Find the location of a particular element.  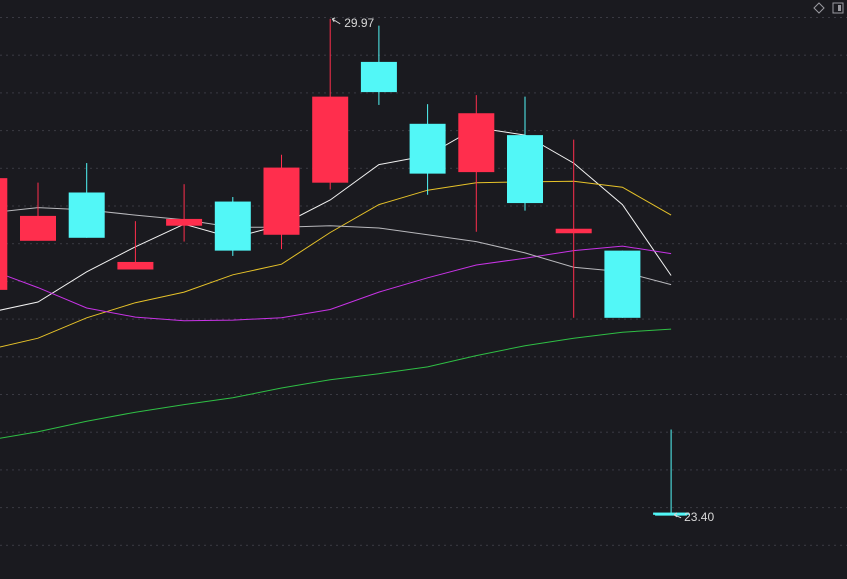

max-label: 29.97 is located at coordinates (359, 23).